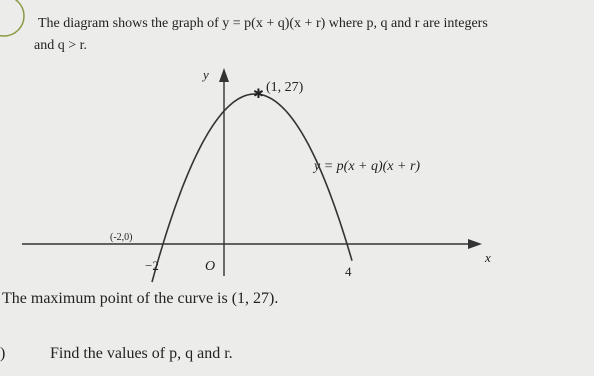  I want to click on max-marker: ✱, so click(258, 93).